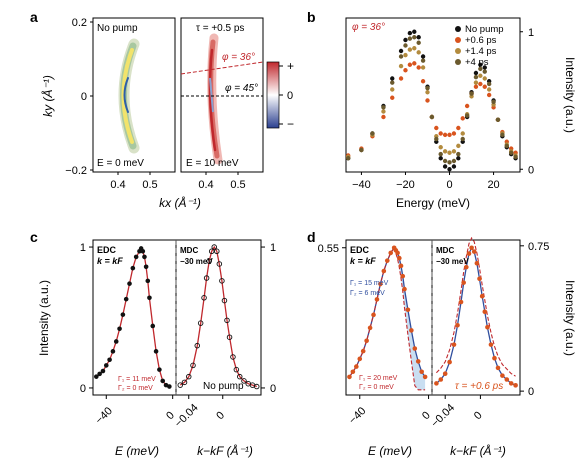 The image size is (580, 475). Describe the element at coordinates (481, 40) in the screenshot. I see `panel-b-legend-label-1: +0.6 ps` at that location.